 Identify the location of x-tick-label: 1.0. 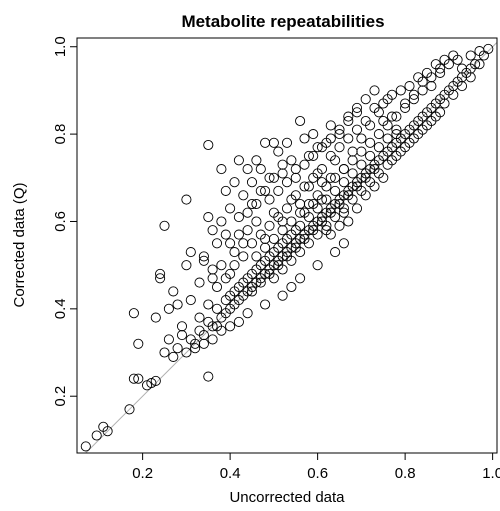
(491, 473).